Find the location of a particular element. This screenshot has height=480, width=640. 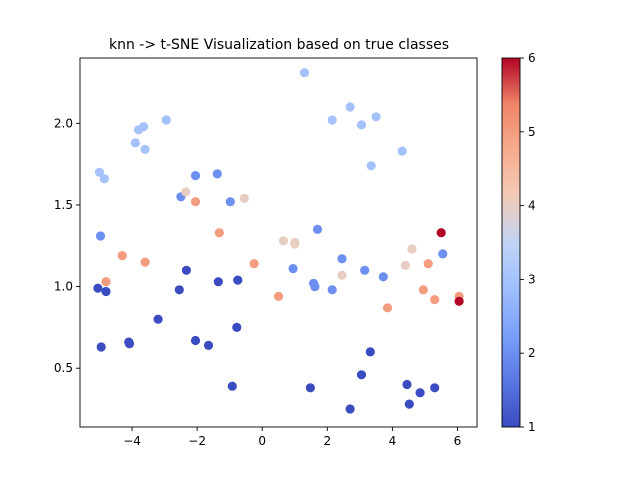

y-tick-label: 0.5 is located at coordinates (63, 368).